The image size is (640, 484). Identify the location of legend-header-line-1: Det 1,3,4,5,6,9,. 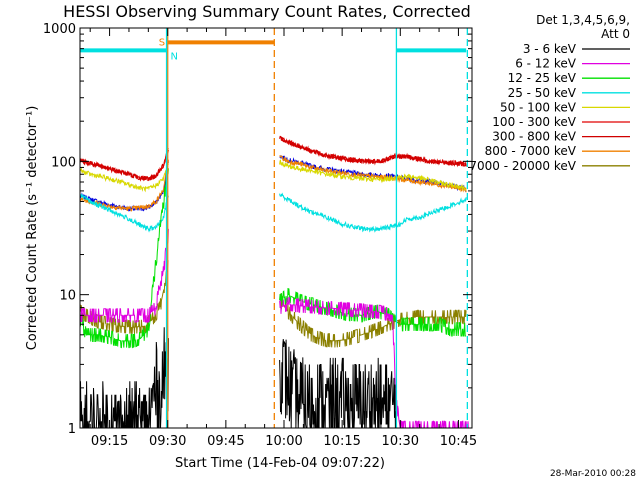
(583, 20).